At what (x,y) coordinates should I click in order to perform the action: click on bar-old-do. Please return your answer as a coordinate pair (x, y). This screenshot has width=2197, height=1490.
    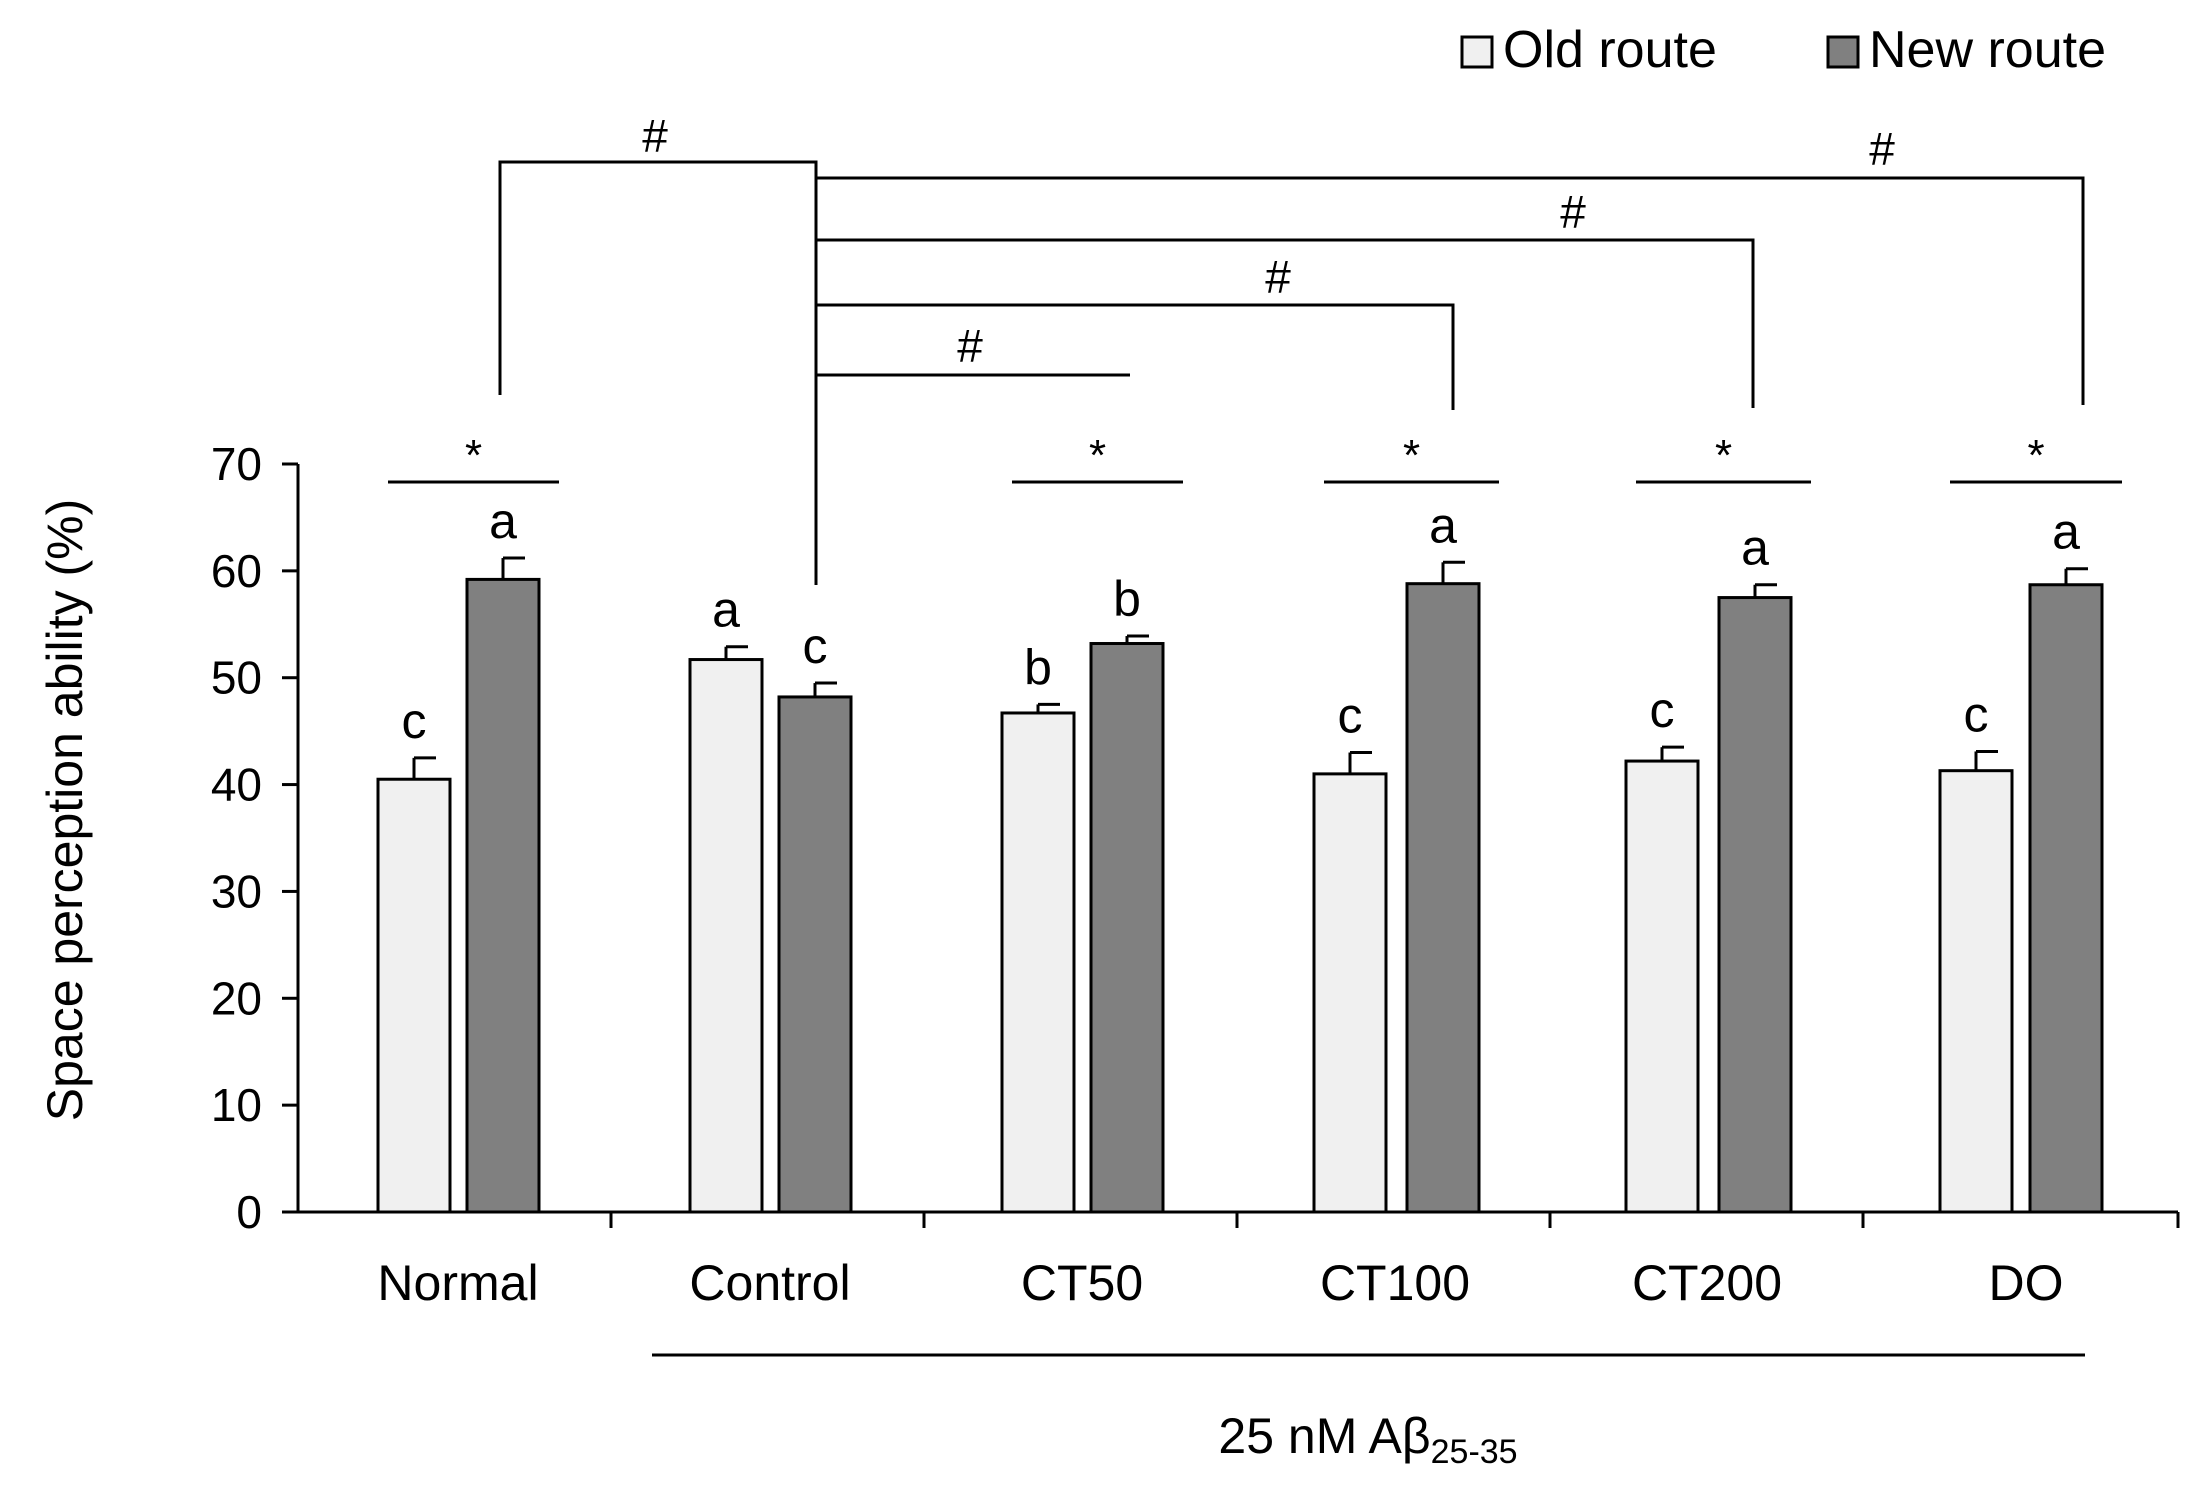
    Looking at the image, I should click on (1976, 991).